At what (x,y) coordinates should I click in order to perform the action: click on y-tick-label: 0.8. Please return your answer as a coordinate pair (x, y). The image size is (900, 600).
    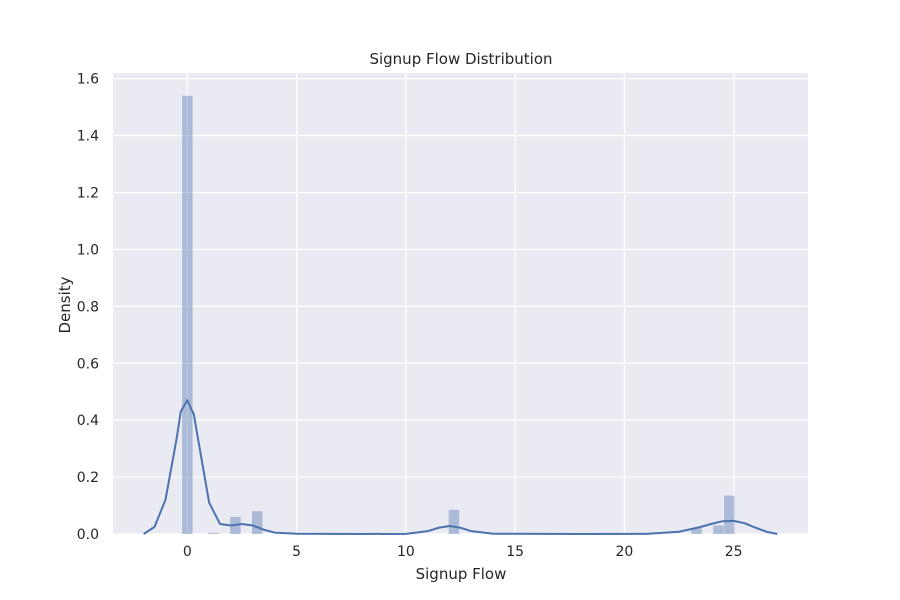
    Looking at the image, I should click on (88, 307).